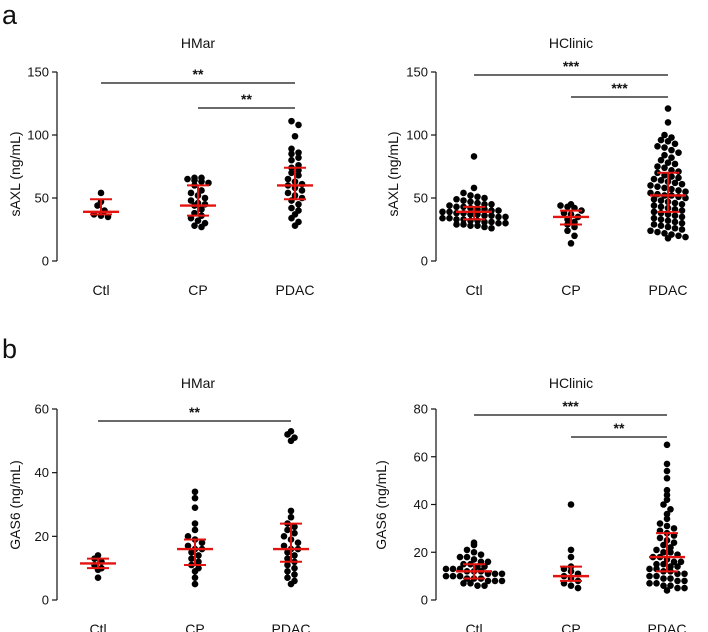 The image size is (708, 632). What do you see at coordinates (97, 626) in the screenshot?
I see `x-tick-label: Ctl` at bounding box center [97, 626].